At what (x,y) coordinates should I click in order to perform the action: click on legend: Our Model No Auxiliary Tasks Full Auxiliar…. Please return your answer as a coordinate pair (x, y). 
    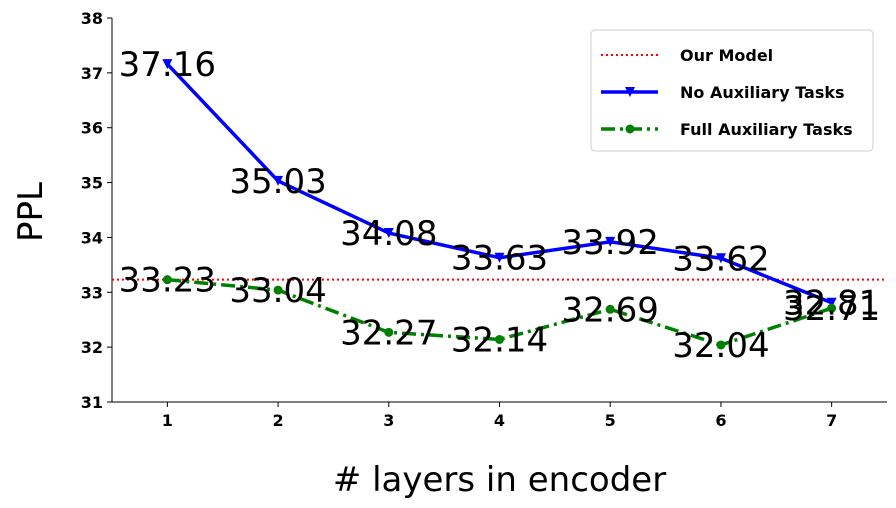
    Looking at the image, I should click on (732, 90).